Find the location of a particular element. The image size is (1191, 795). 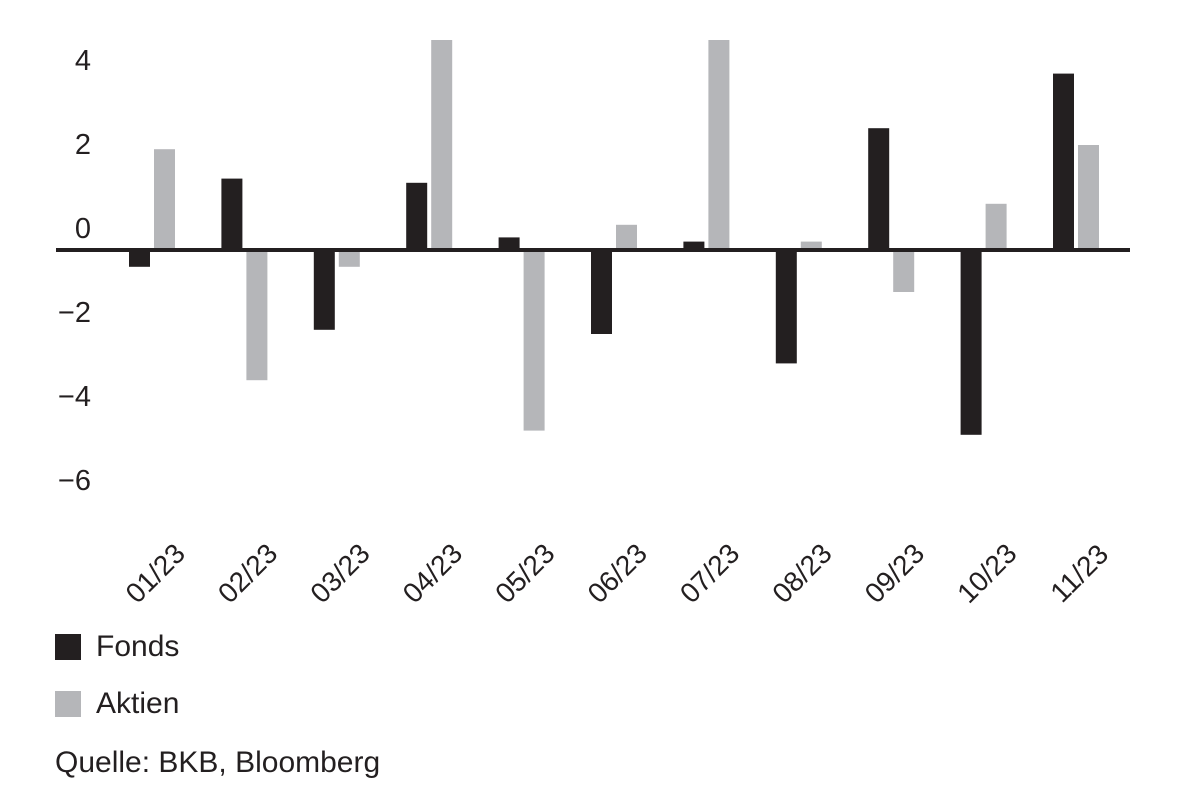

x-tick-label: 04/23 is located at coordinates (432, 573).